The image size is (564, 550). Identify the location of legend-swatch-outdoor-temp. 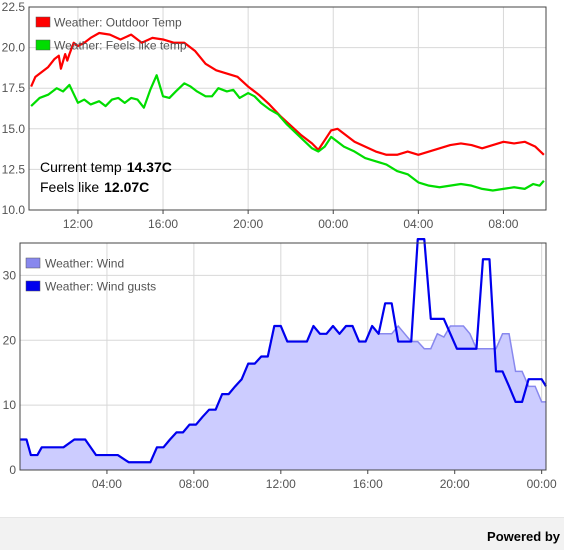
(43, 22).